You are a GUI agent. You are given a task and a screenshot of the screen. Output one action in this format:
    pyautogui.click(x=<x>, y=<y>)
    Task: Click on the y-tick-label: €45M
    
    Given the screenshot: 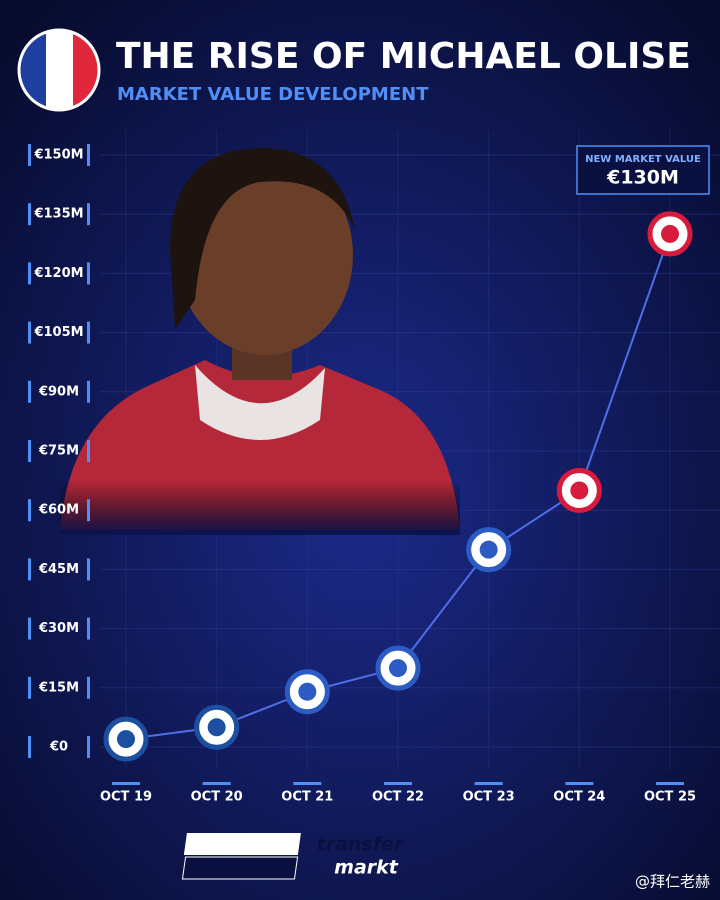 What is the action you would take?
    pyautogui.click(x=58, y=569)
    